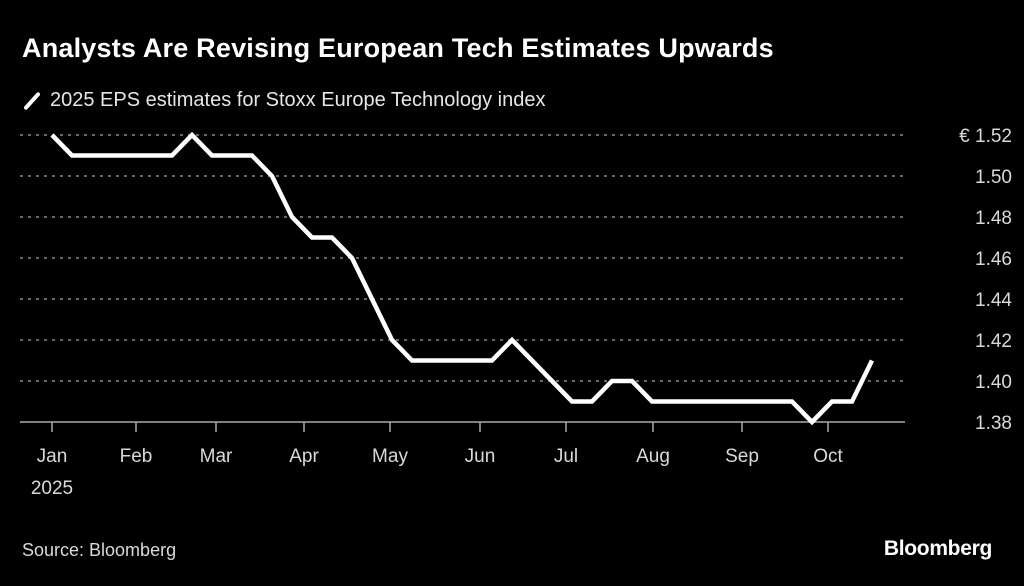 The image size is (1024, 586). What do you see at coordinates (566, 456) in the screenshot?
I see `x-tick-label: Jul` at bounding box center [566, 456].